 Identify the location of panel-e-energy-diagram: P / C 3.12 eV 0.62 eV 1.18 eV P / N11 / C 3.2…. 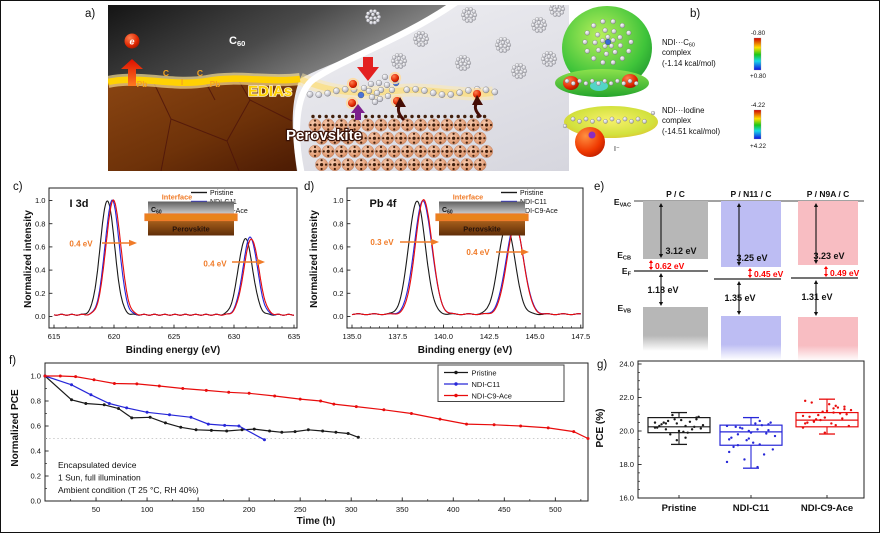
(739, 275).